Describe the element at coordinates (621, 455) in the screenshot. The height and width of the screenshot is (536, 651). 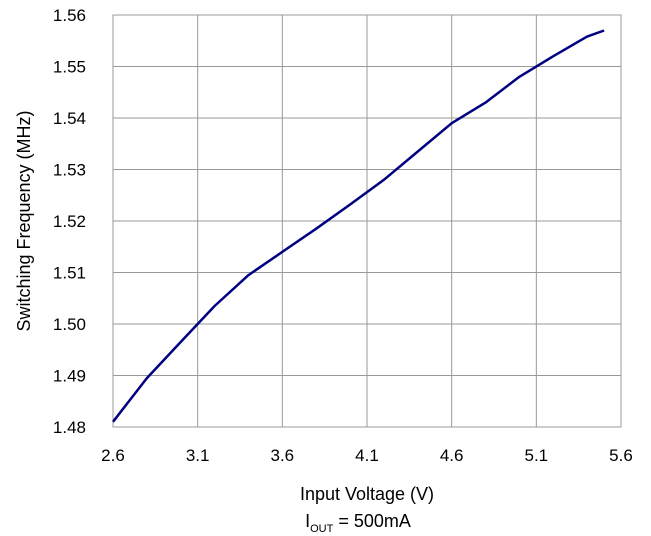
I see `x-tick-label: 5.6` at that location.